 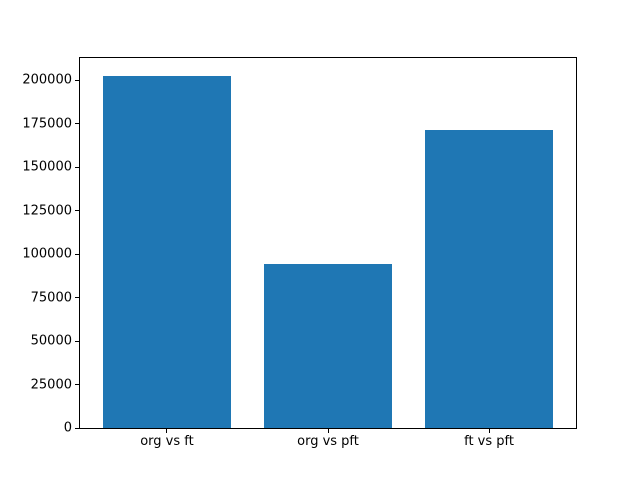 What do you see at coordinates (47, 211) in the screenshot?
I see `y-tick-label: 125000` at bounding box center [47, 211].